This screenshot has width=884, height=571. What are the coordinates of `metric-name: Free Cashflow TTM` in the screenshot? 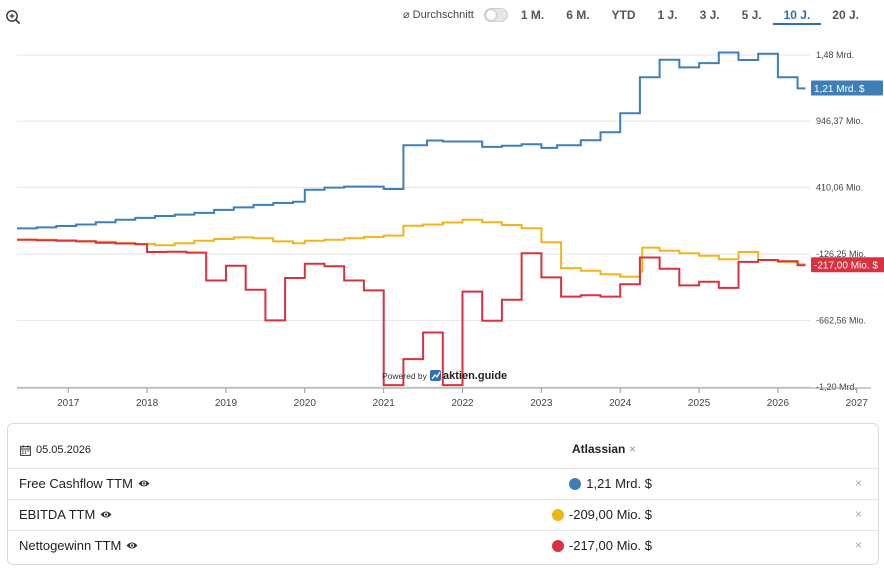 It's located at (76, 483).